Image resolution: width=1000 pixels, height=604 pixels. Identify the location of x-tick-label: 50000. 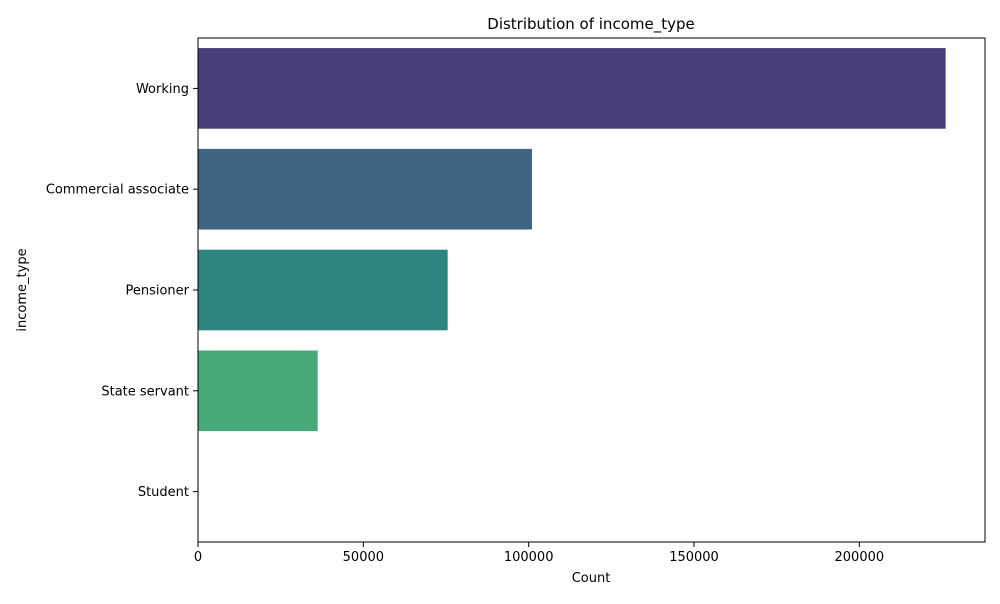
(363, 557).